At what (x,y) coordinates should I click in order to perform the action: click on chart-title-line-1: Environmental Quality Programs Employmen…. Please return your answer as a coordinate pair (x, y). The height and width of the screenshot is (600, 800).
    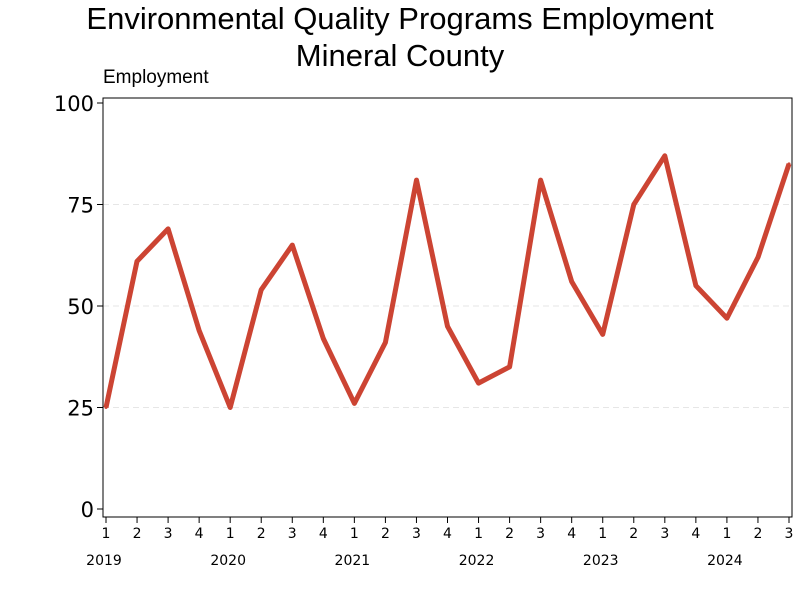
    Looking at the image, I should click on (400, 18).